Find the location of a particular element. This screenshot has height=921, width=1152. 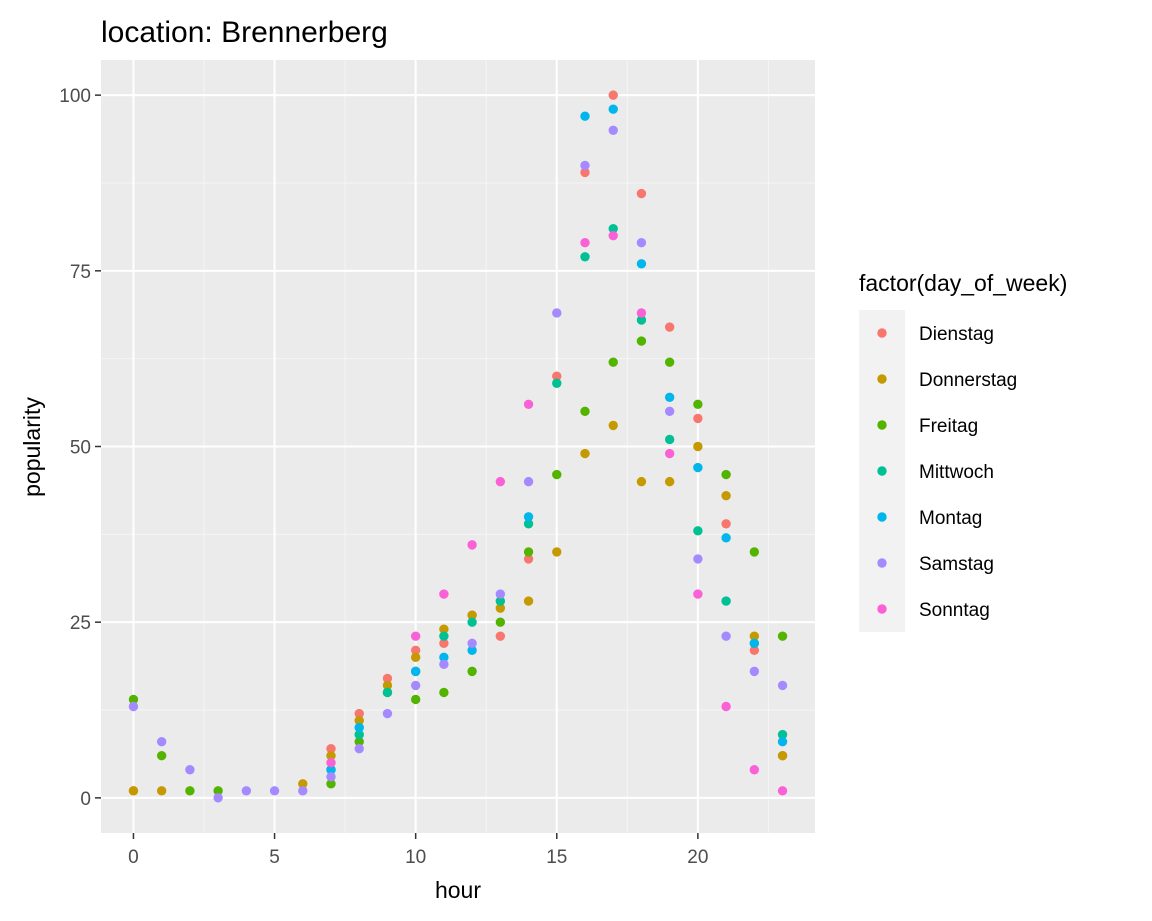

legend-label: Montag is located at coordinates (950, 518).